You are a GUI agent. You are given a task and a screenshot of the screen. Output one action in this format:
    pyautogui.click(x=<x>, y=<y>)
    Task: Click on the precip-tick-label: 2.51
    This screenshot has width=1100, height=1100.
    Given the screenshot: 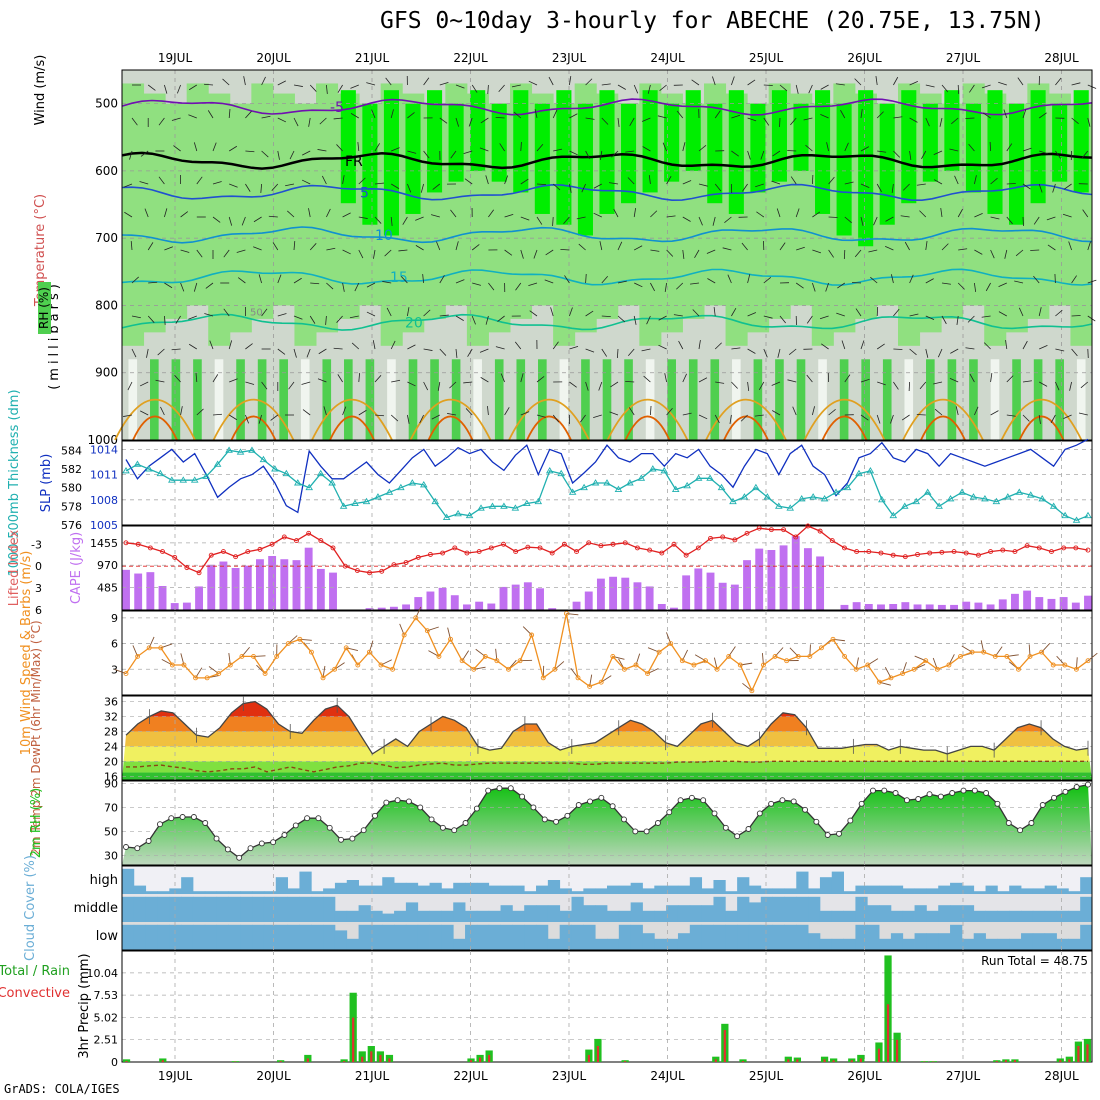 What is the action you would take?
    pyautogui.click(x=106, y=1040)
    